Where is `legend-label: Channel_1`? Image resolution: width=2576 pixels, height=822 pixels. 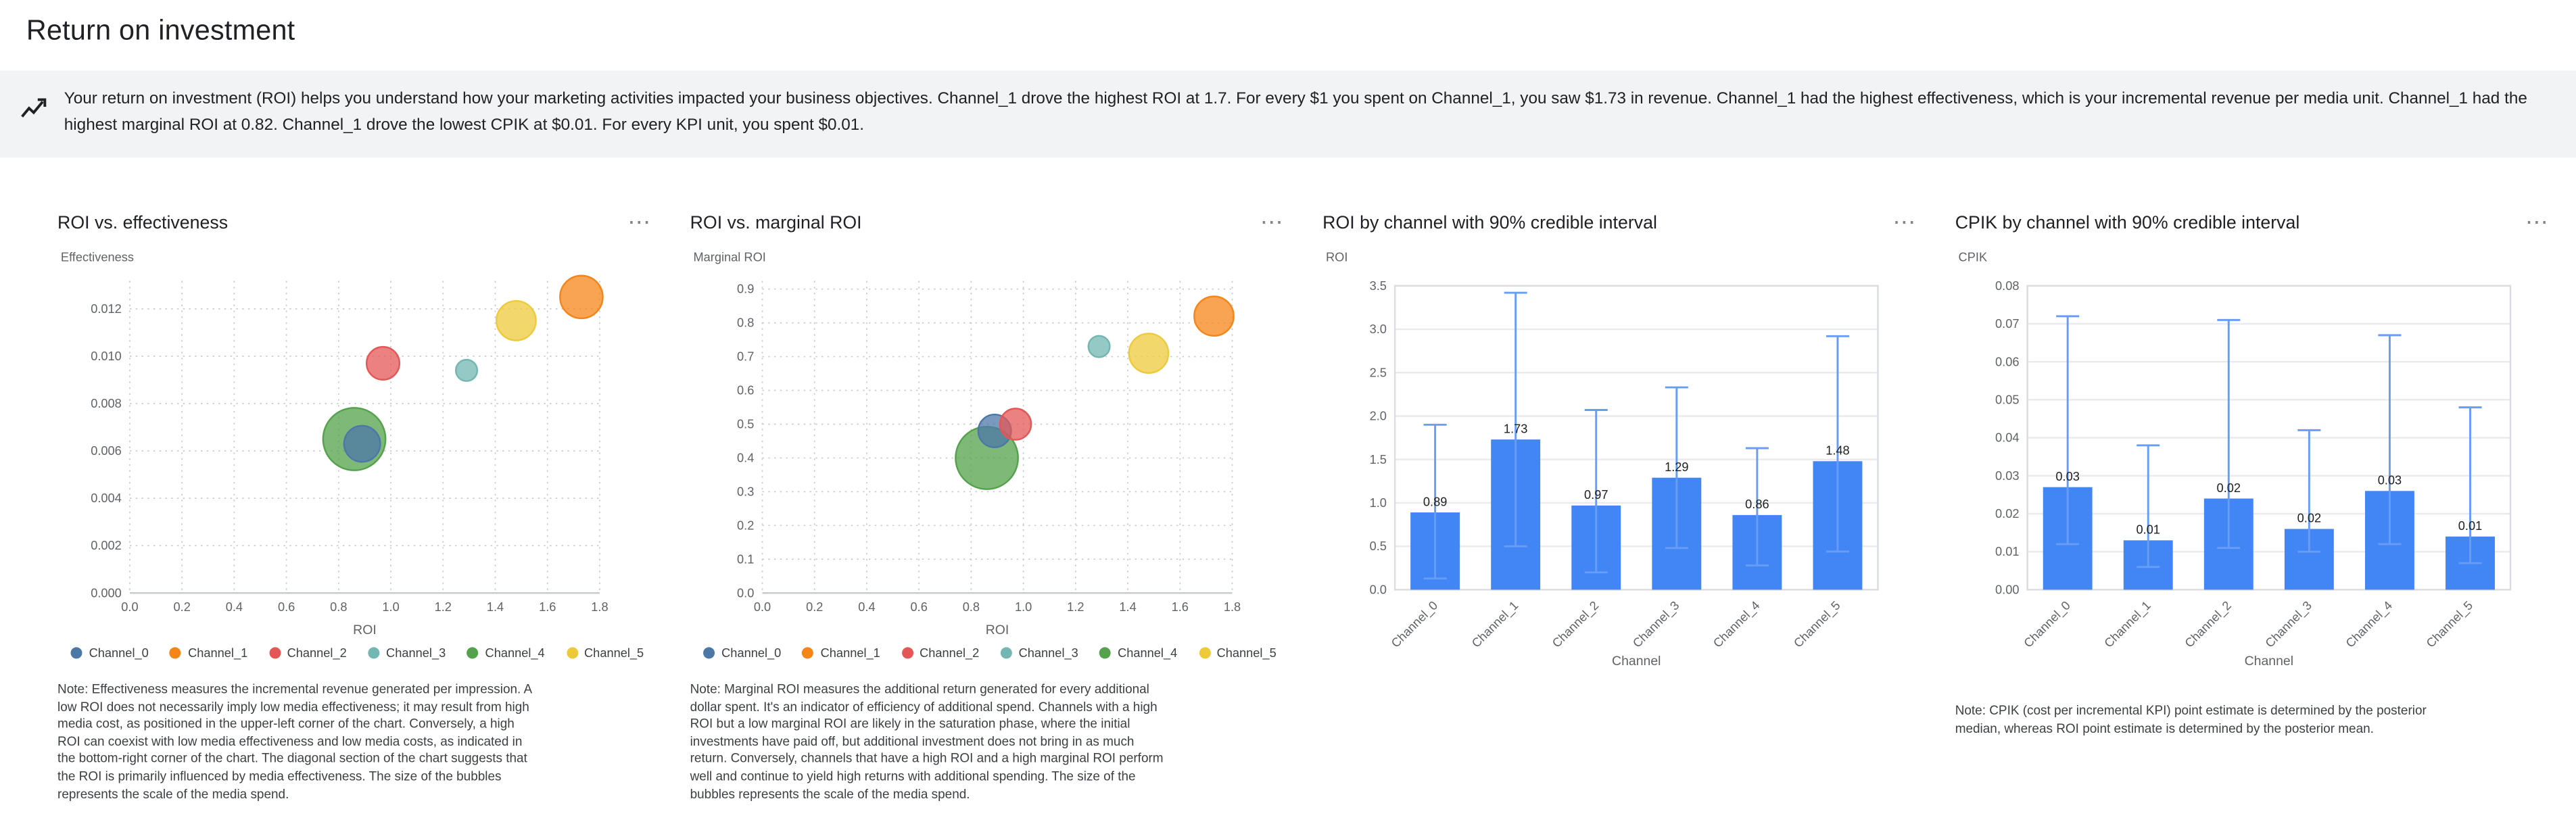 legend-label: Channel_1 is located at coordinates (218, 652).